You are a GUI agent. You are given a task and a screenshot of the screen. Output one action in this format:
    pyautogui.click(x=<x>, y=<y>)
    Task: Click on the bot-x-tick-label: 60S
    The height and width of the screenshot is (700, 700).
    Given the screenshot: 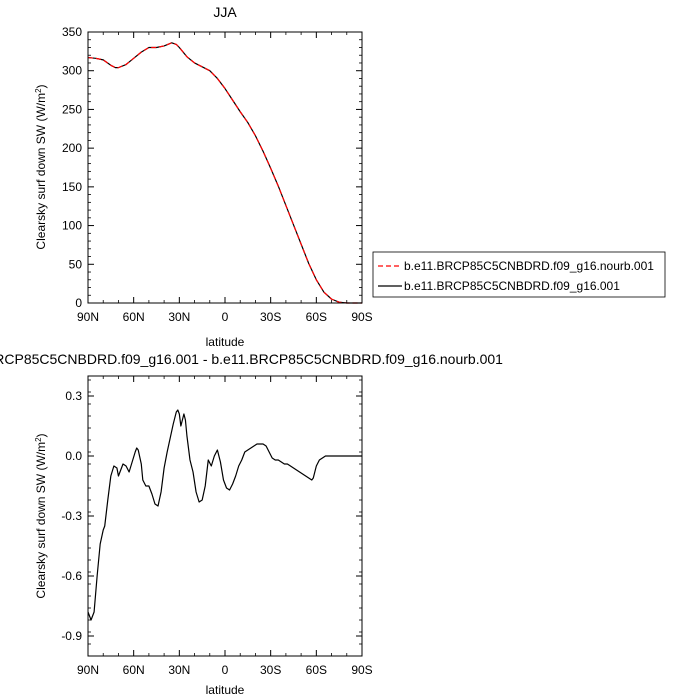 What is the action you would take?
    pyautogui.click(x=316, y=670)
    